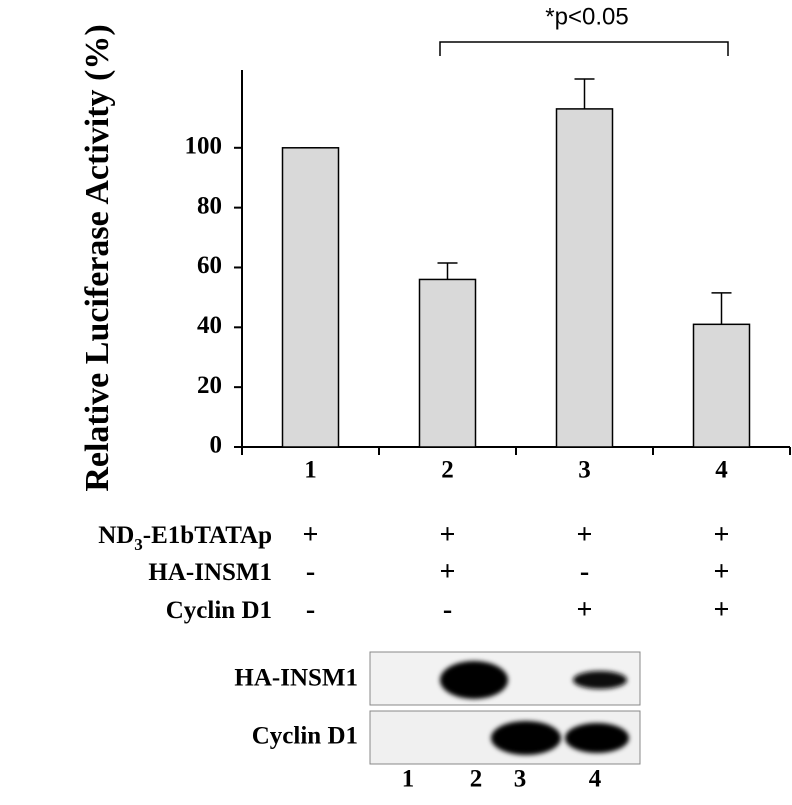 The width and height of the screenshot is (792, 805). What do you see at coordinates (721, 470) in the screenshot?
I see `x-tick-label: 4` at bounding box center [721, 470].